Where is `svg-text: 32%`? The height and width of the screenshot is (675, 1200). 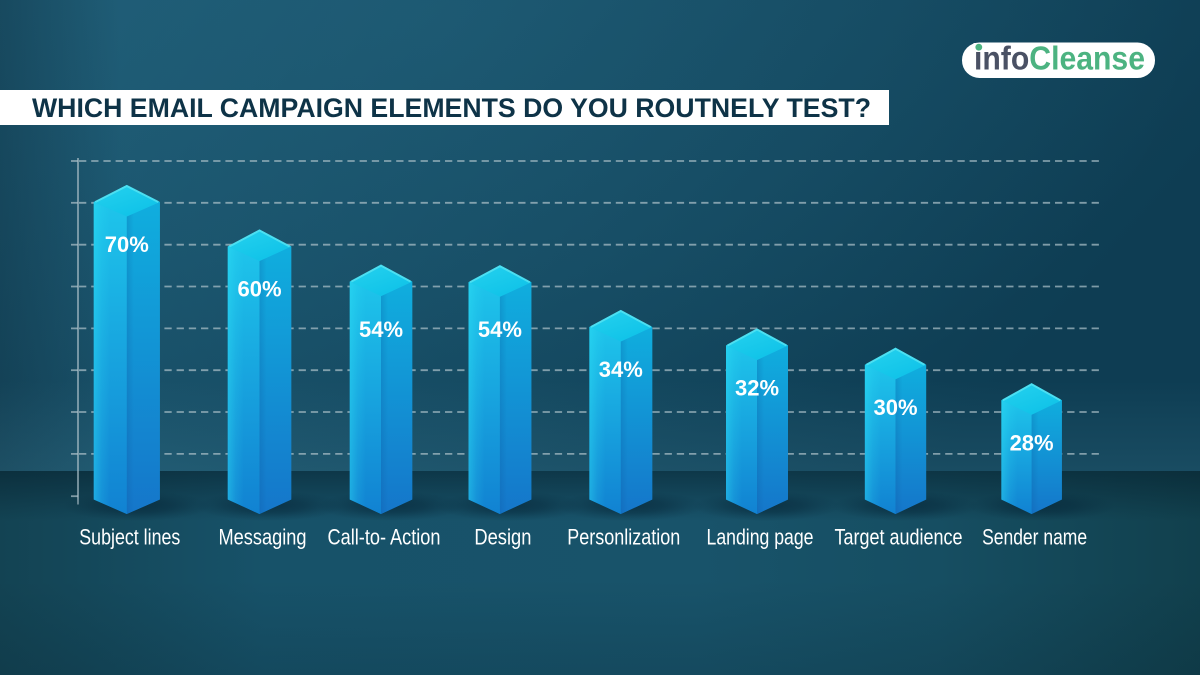
svg-text: 32% is located at coordinates (757, 388).